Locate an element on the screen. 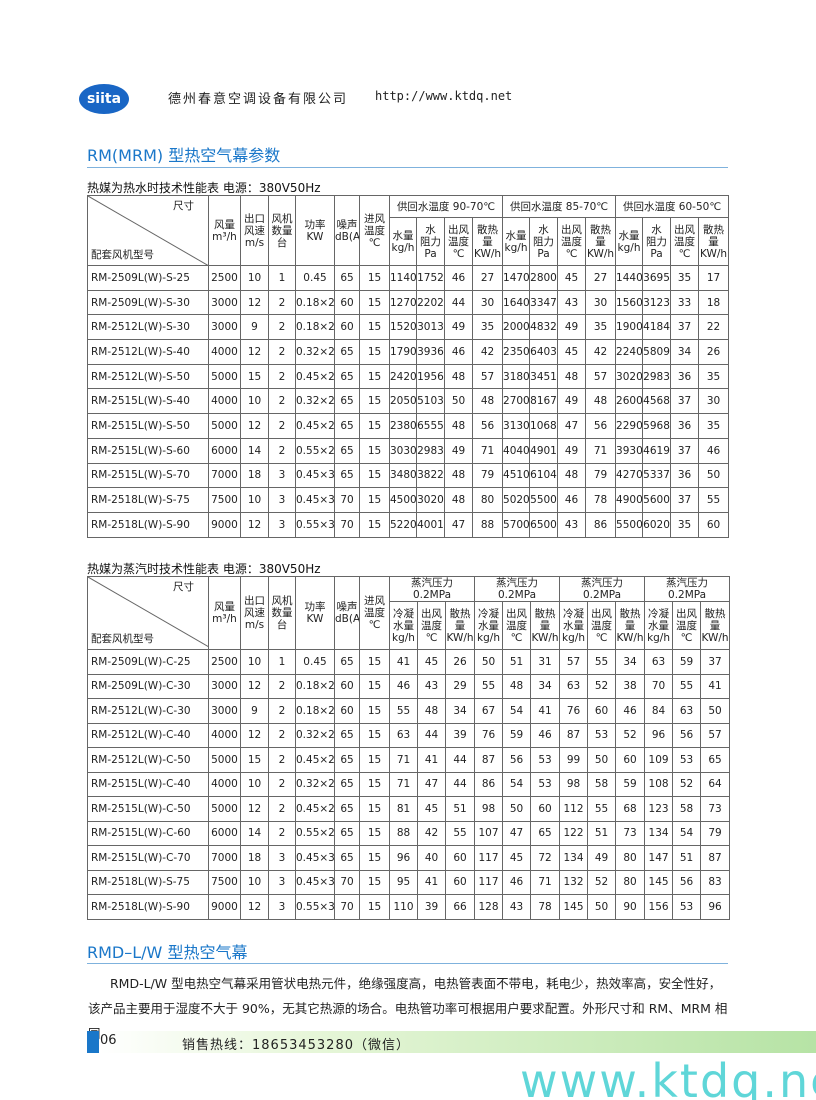 Image resolution: width=816 pixels, height=1100 pixels. model-cell: RM-2518L(W)-S-90 is located at coordinates (148, 907).